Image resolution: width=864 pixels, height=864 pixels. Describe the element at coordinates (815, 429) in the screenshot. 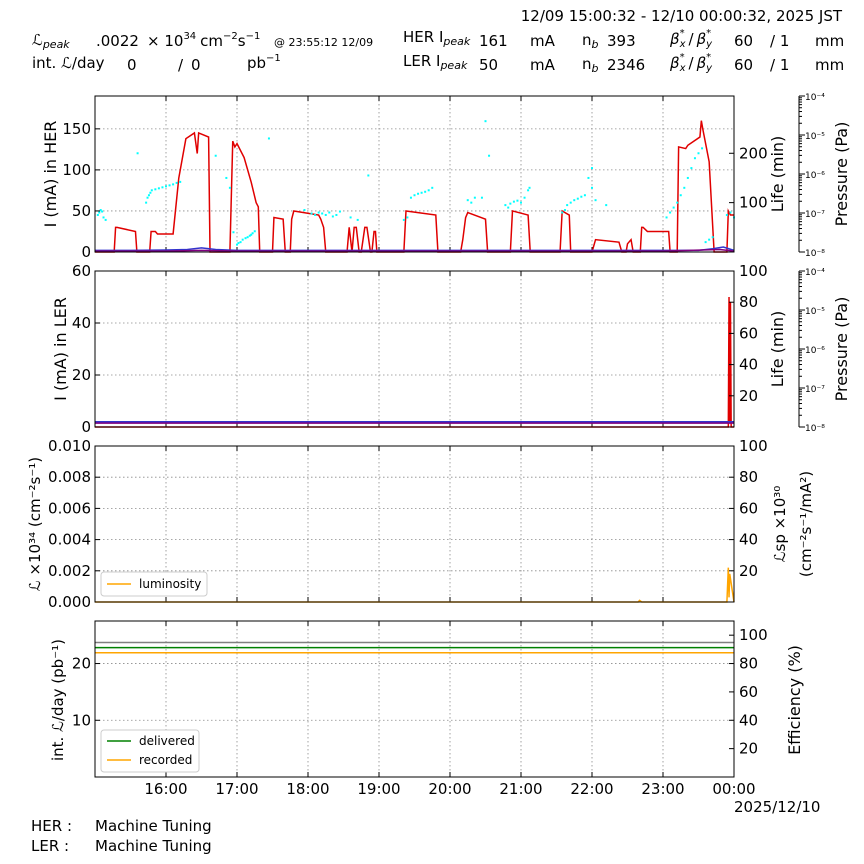

I see `pressure-tick-label: 10⁻⁸` at that location.